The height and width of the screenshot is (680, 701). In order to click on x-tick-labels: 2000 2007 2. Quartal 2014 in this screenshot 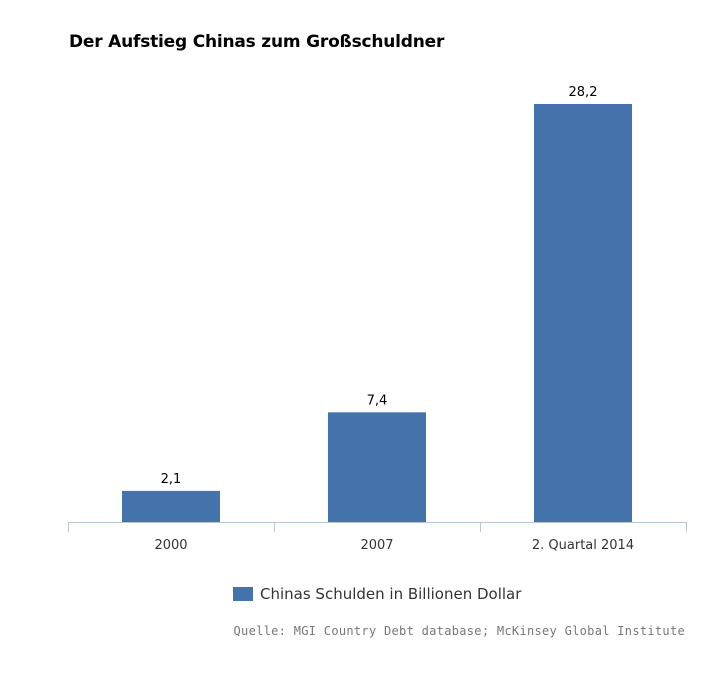, I will do `click(394, 545)`.